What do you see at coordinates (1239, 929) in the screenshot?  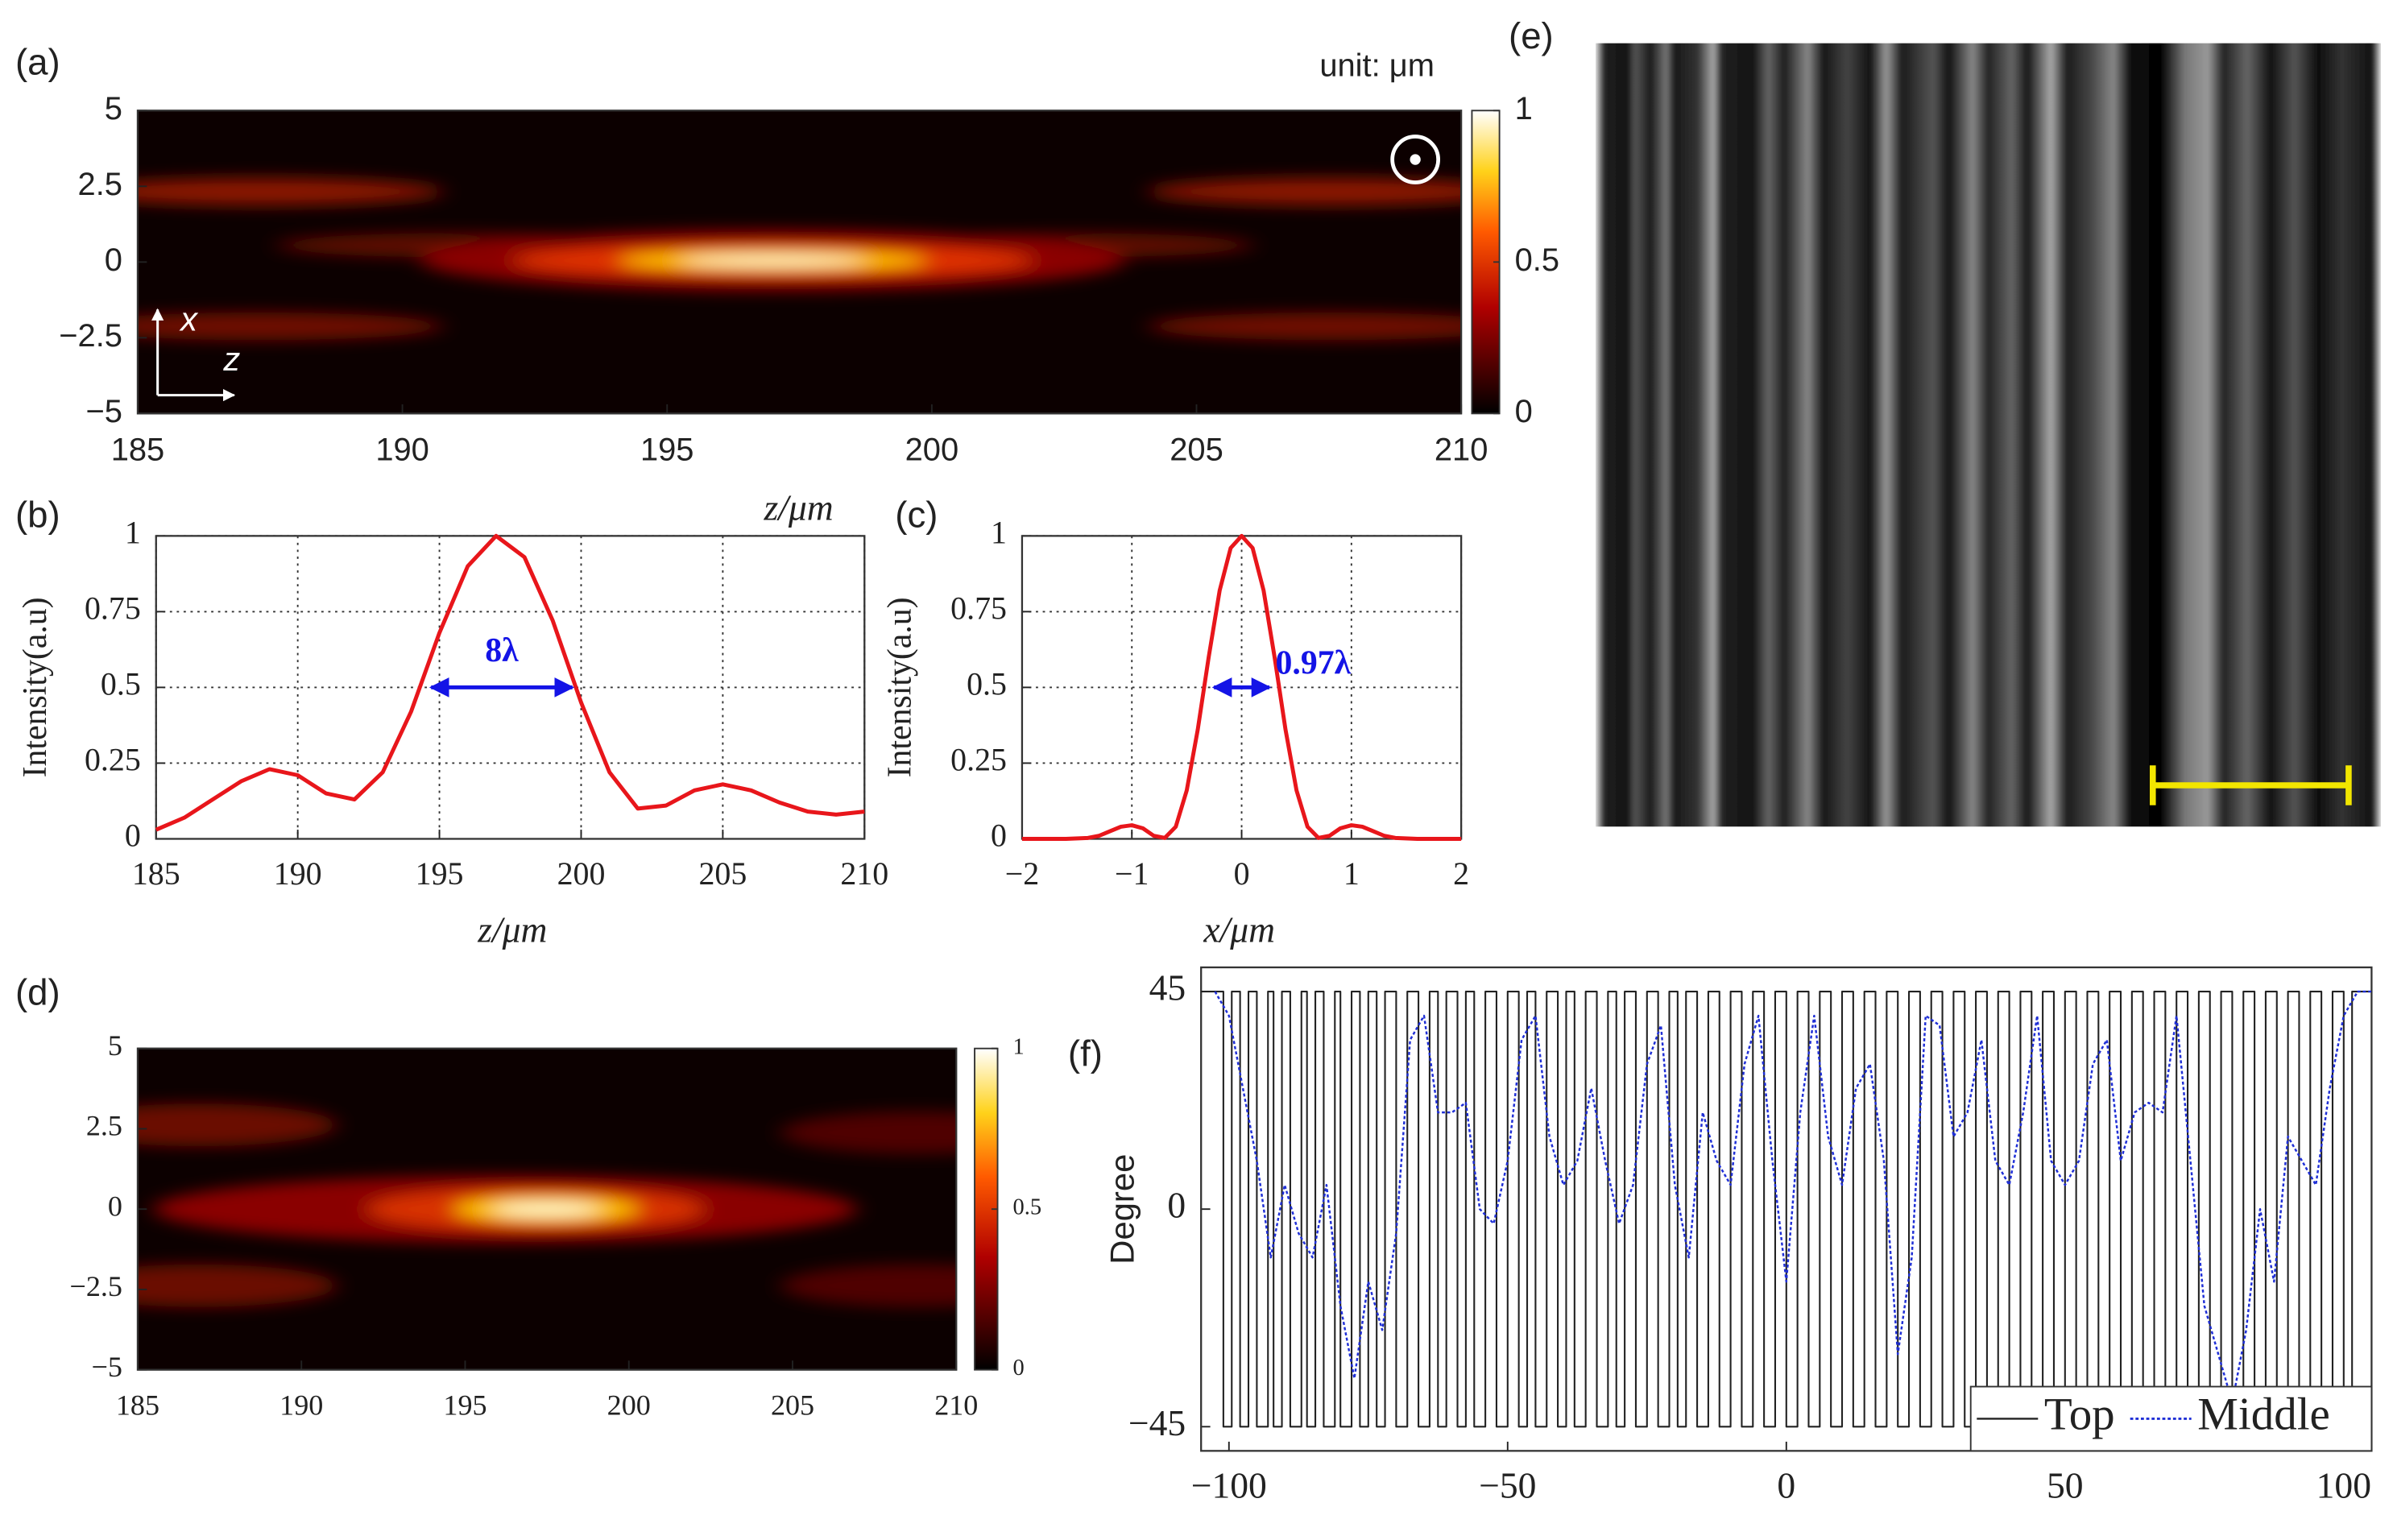 I see `x-axis-label: x/μm` at bounding box center [1239, 929].